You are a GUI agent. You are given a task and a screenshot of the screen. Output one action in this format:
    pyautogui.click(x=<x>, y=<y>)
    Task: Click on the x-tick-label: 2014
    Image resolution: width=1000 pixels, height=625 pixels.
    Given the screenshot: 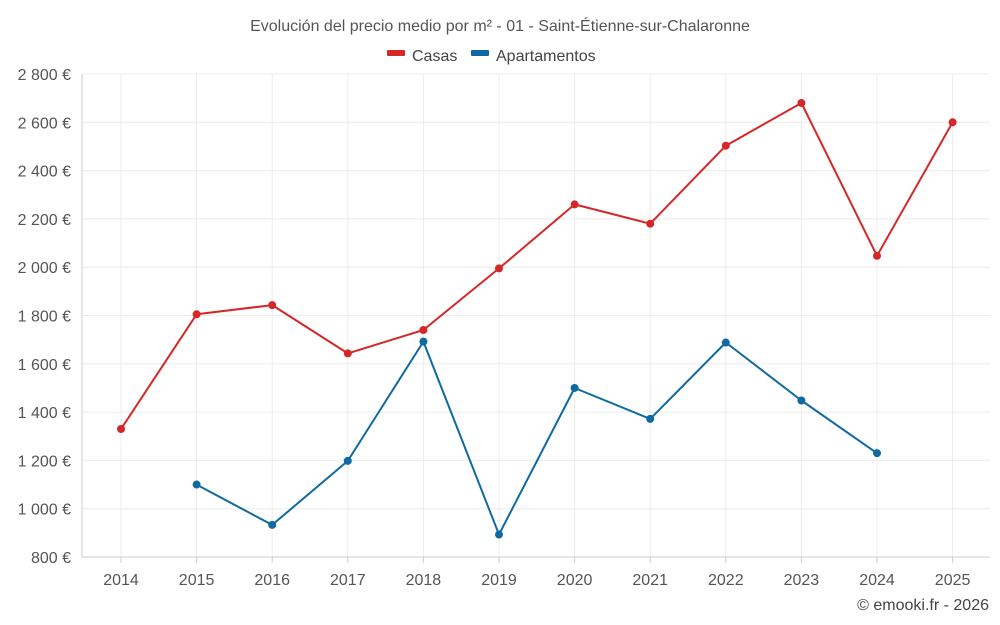 What is the action you would take?
    pyautogui.click(x=121, y=580)
    